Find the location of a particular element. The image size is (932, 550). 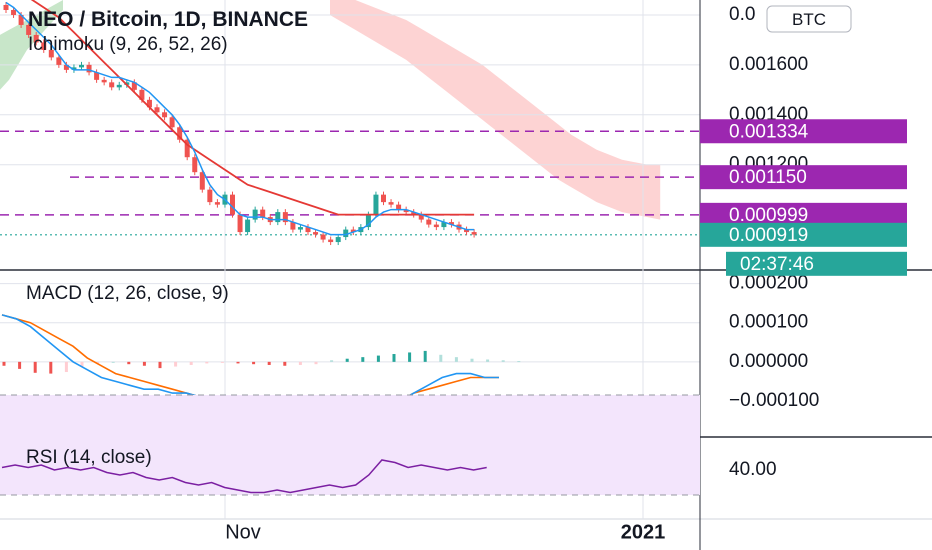

countdown-badge is located at coordinates (816, 263).